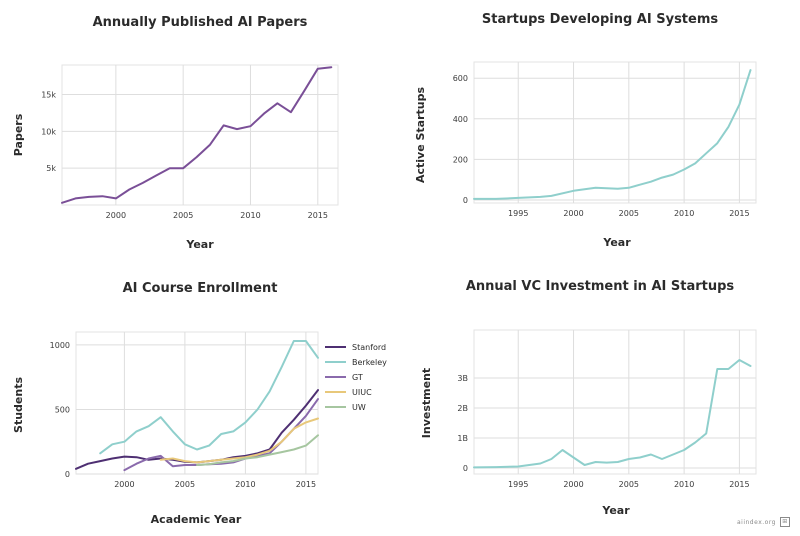 The width and height of the screenshot is (800, 536). I want to click on y-tick-label: 5k, so click(51, 168).